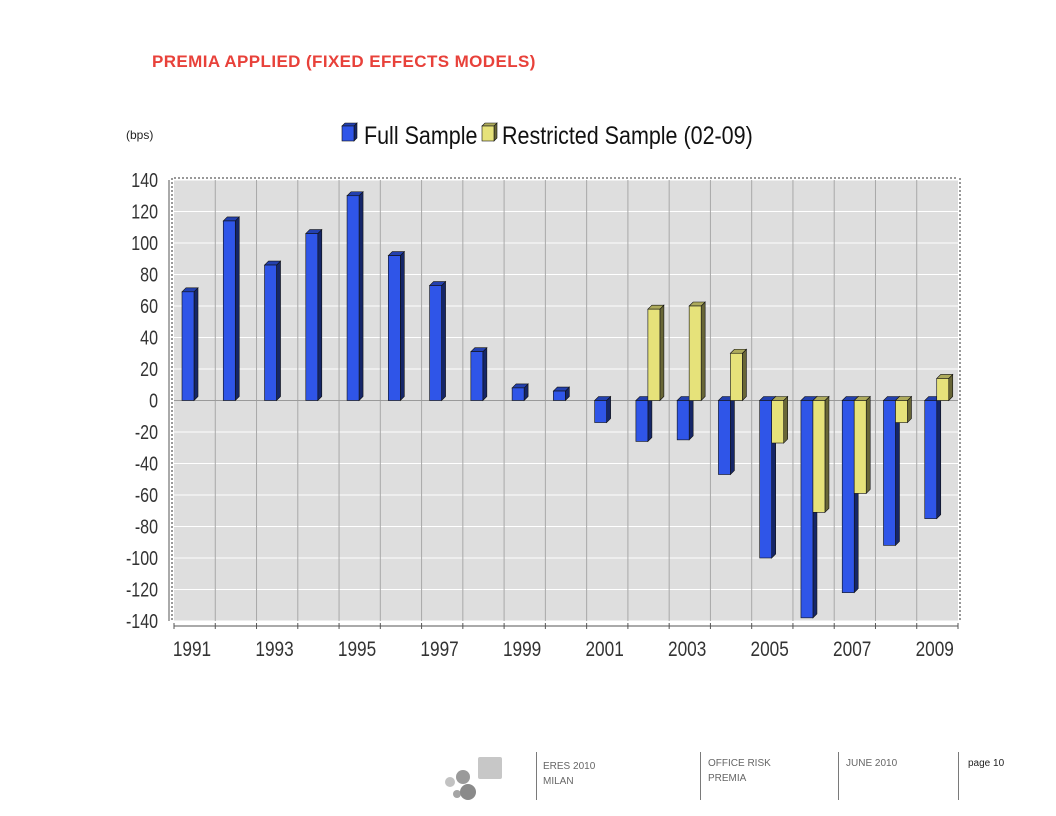 The height and width of the screenshot is (816, 1056). Describe the element at coordinates (146, 464) in the screenshot. I see `y-tick-label: -40` at that location.